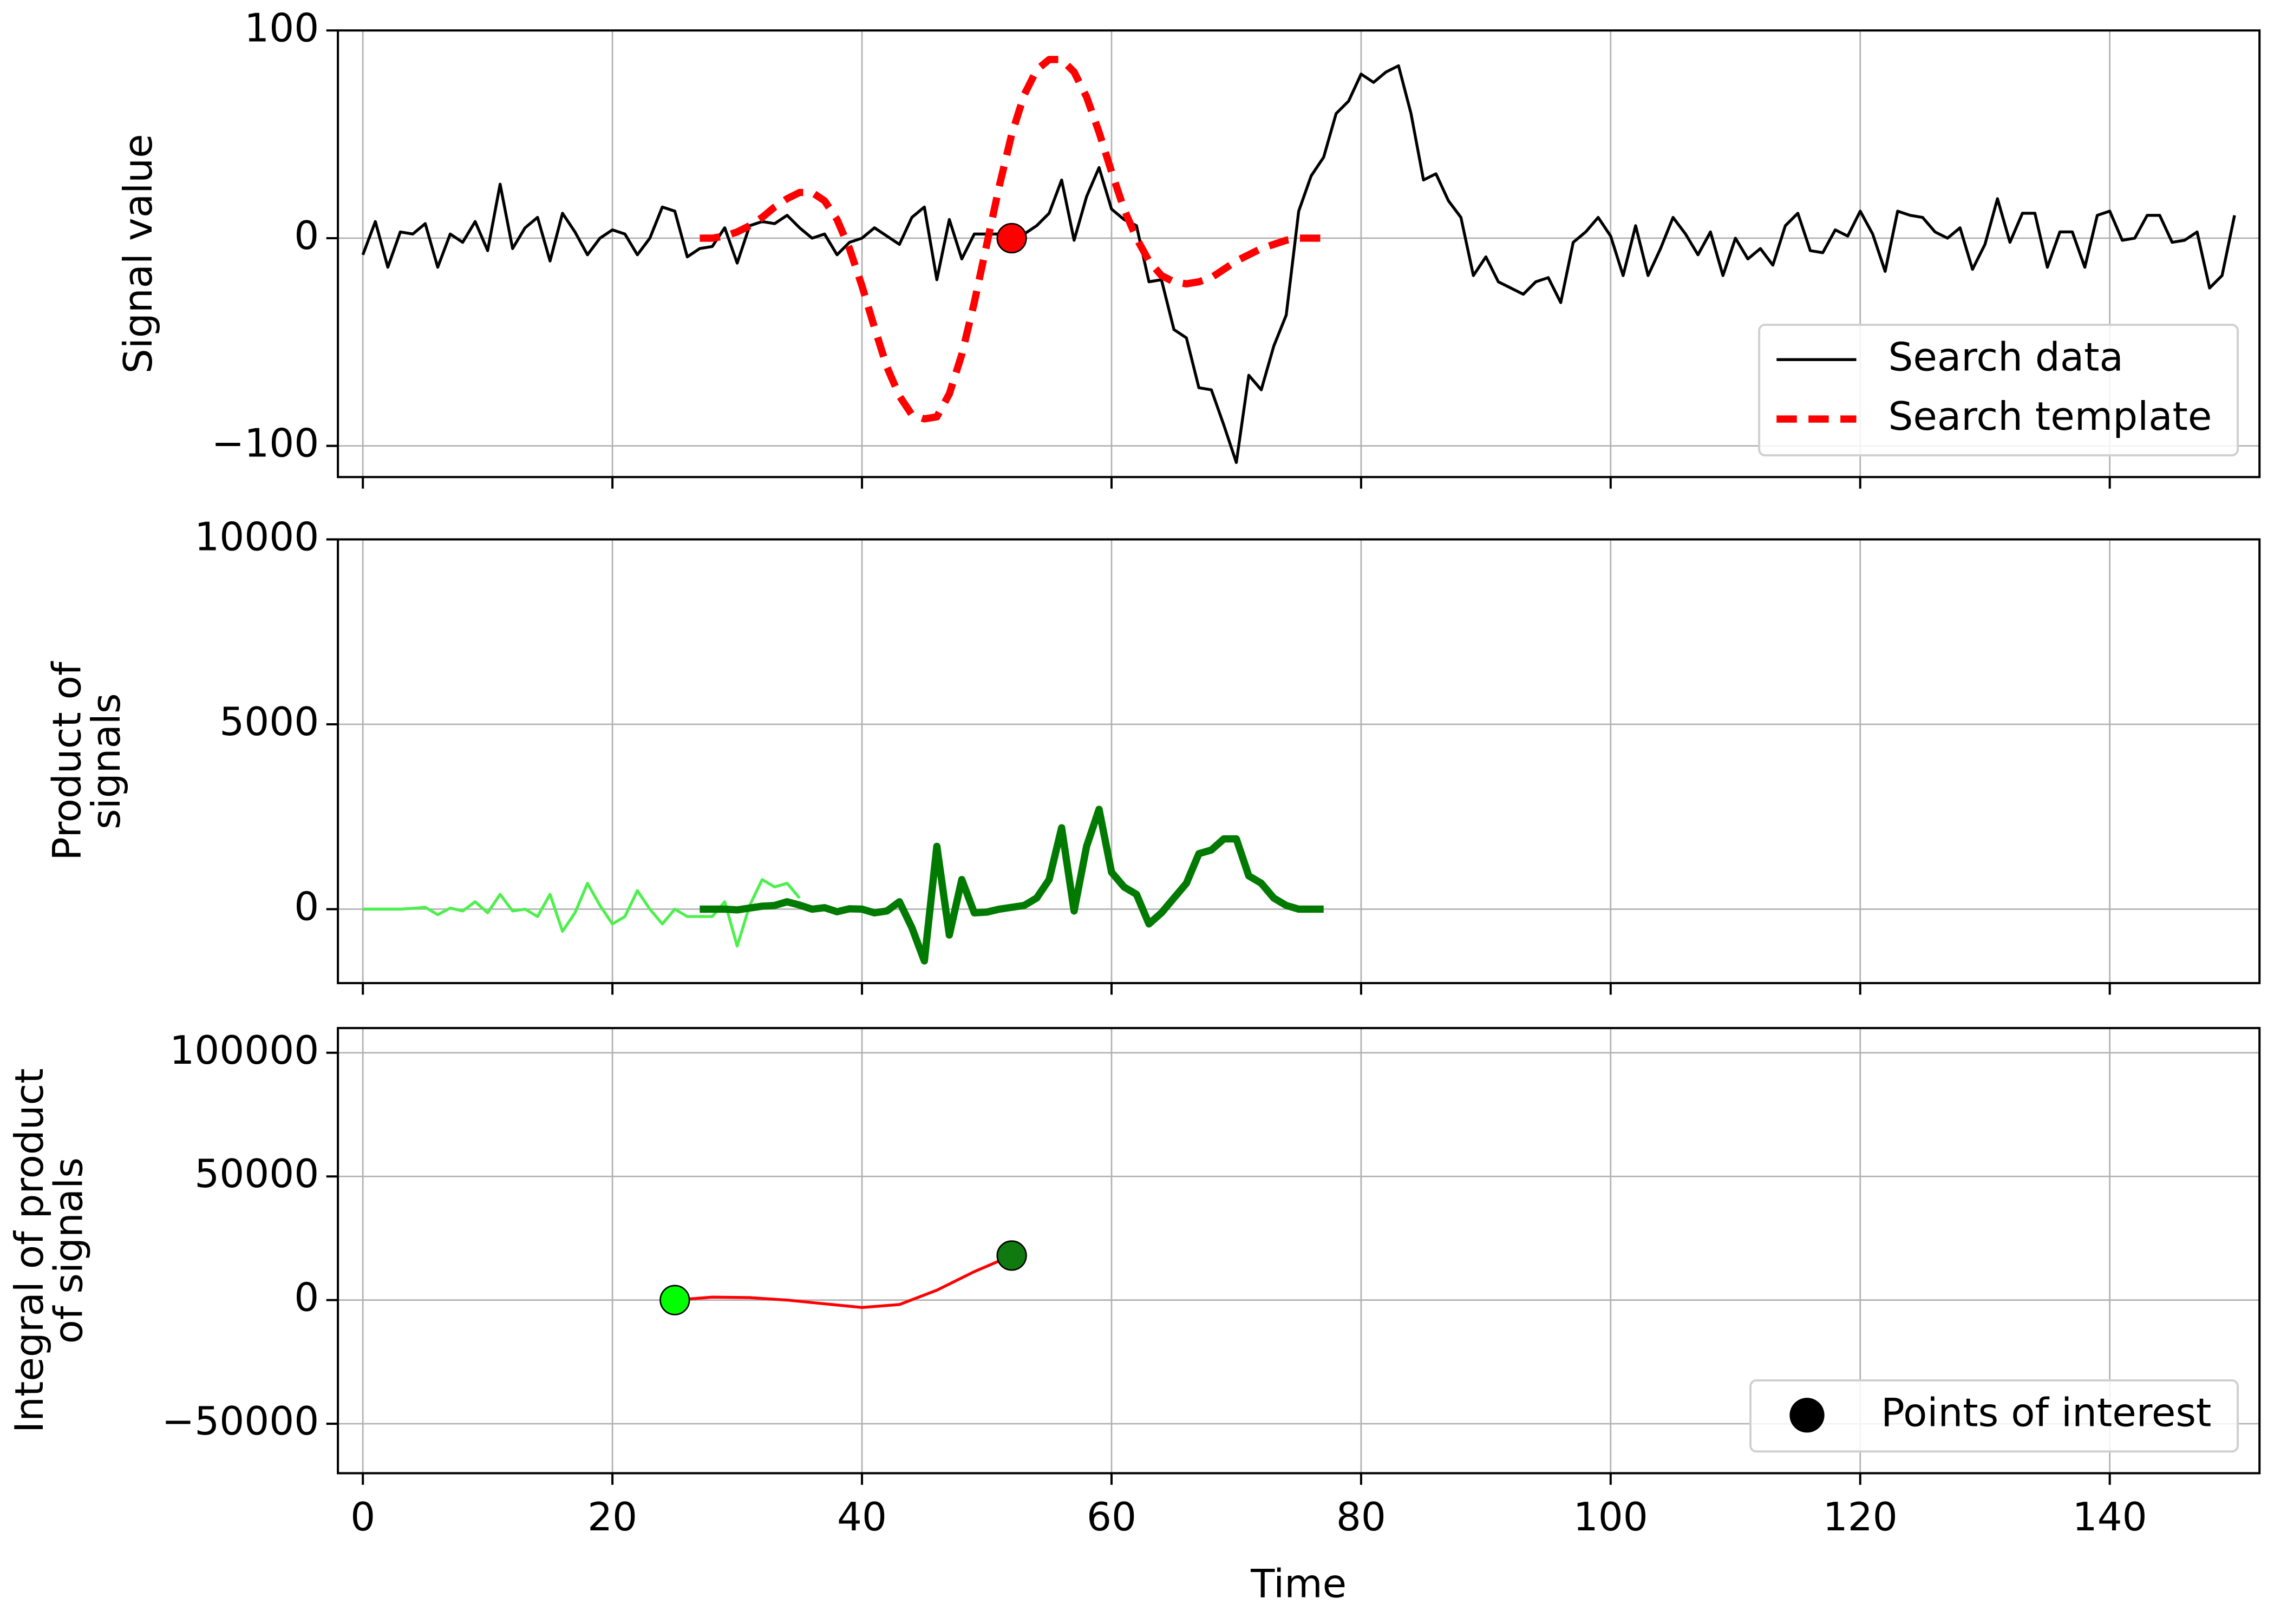 Image resolution: width=2274 pixels, height=1624 pixels. I want to click on y-tick-label: 5000, so click(269, 722).